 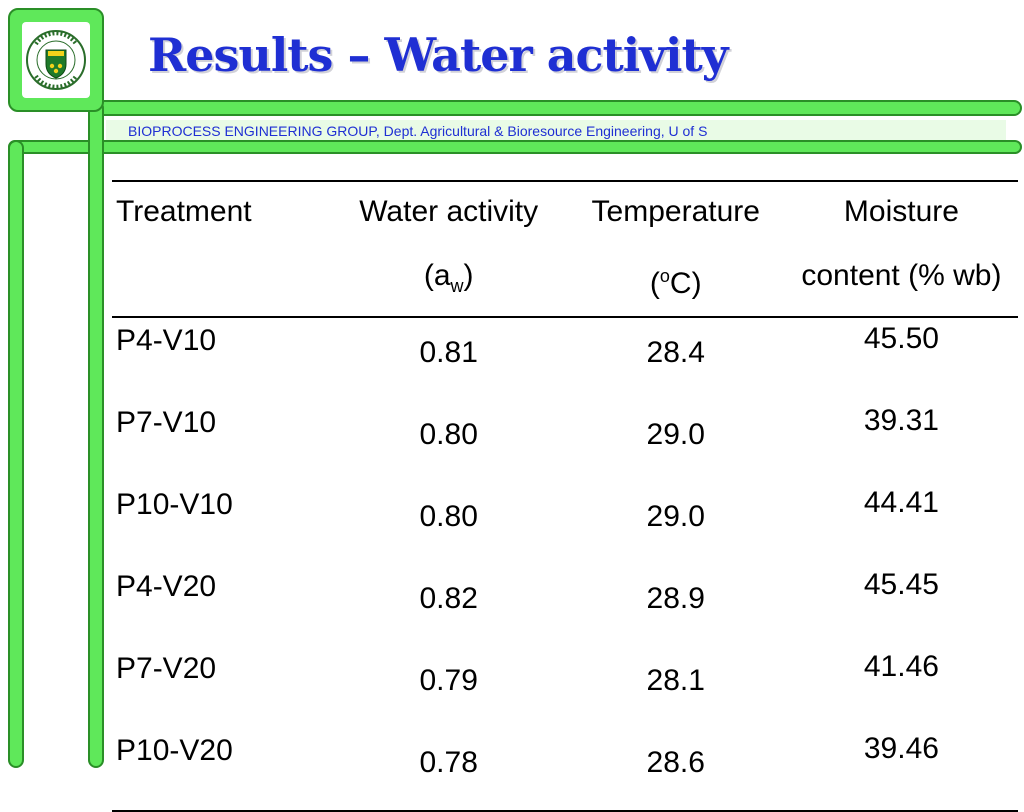 I want to click on header-water-activity: Water activity (aw), so click(x=449, y=249).